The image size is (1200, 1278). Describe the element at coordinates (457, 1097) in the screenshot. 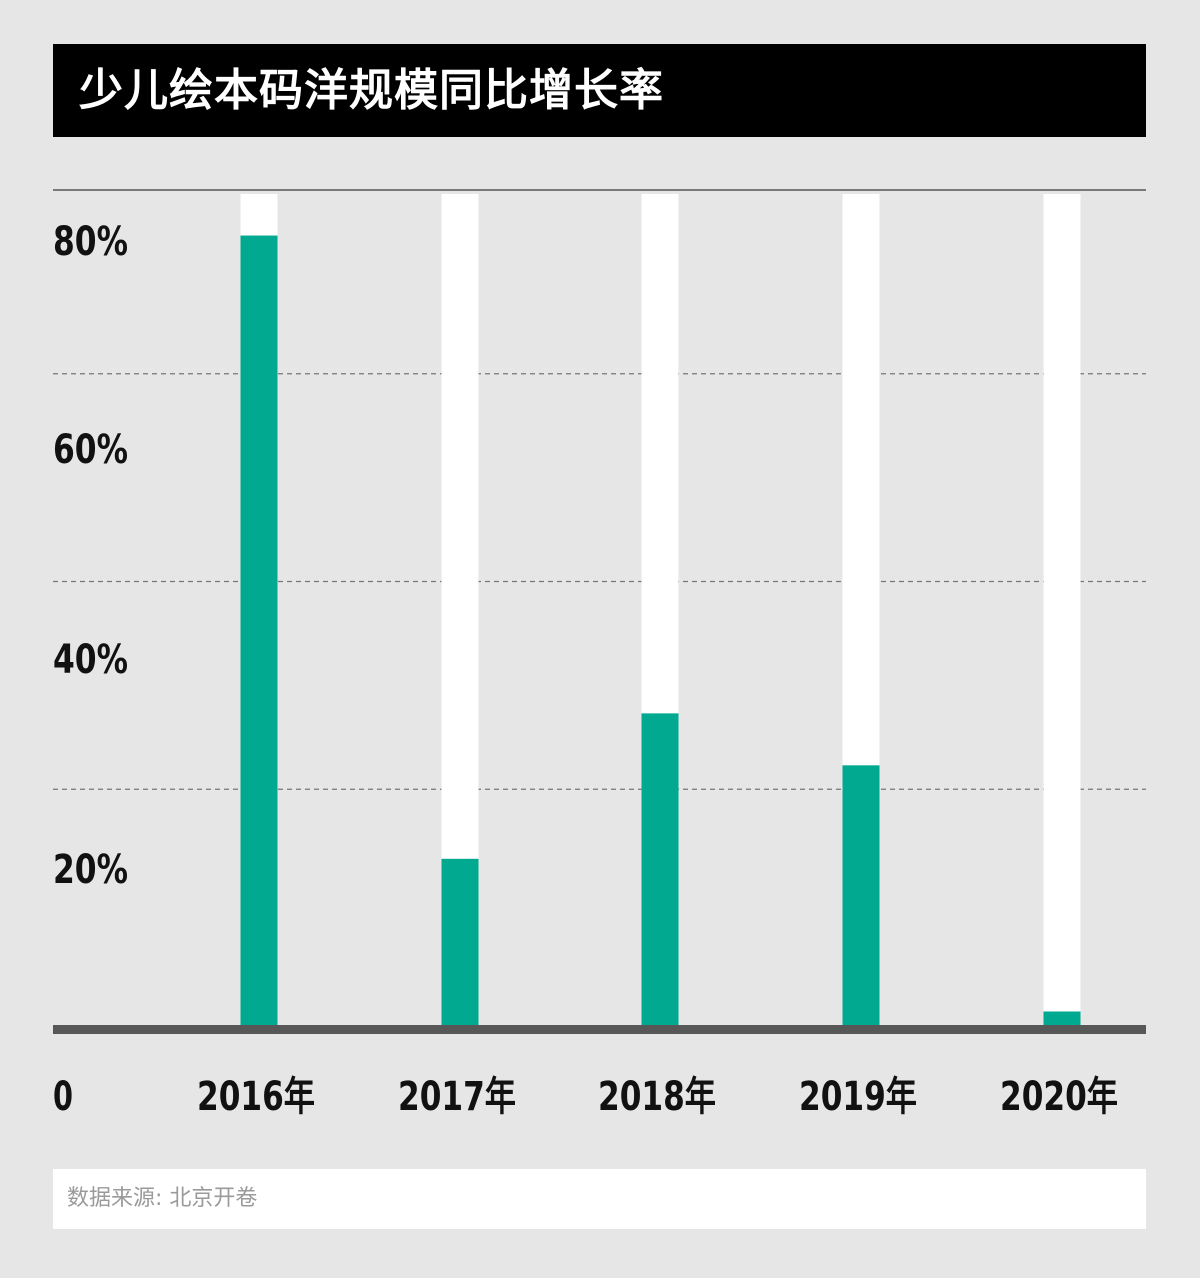

I see `x-tick-label-1: 2017年` at that location.